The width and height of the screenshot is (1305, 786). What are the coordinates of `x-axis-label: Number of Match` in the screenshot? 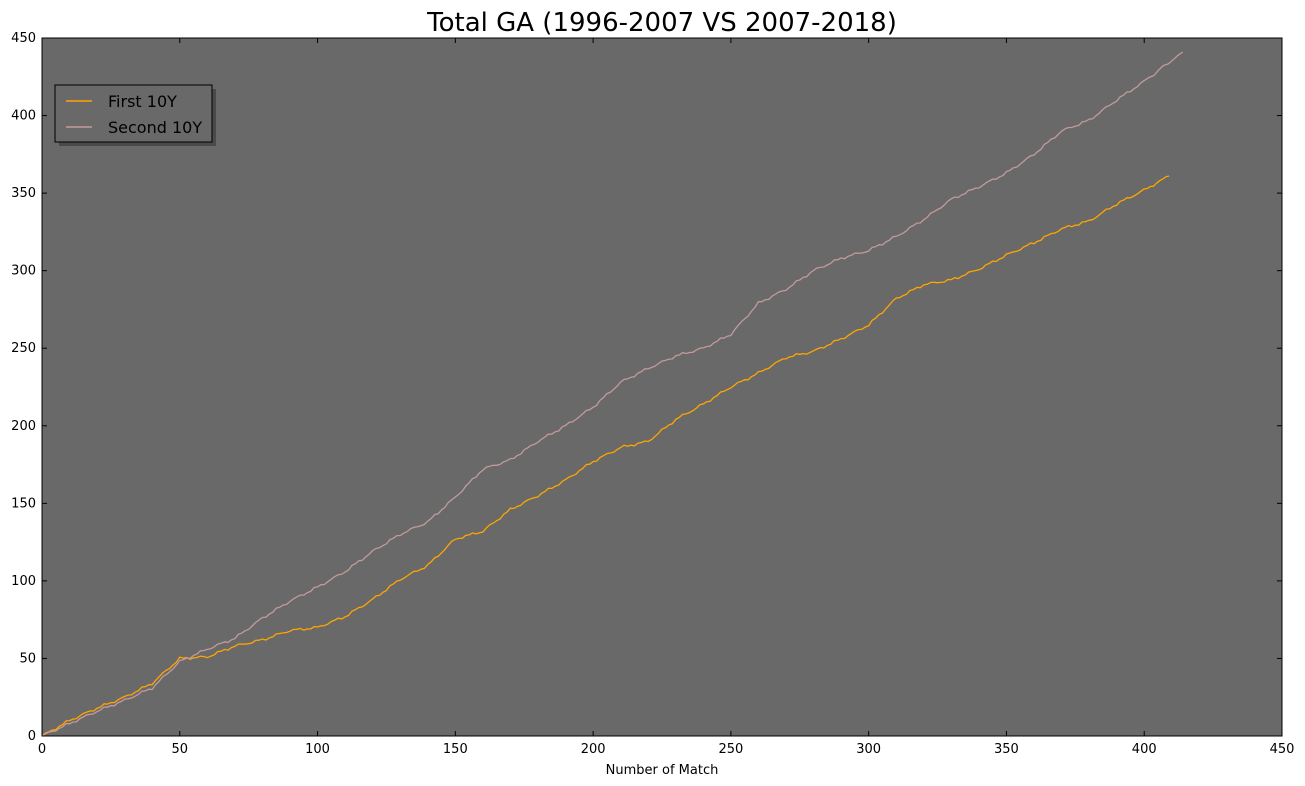 It's located at (662, 770).